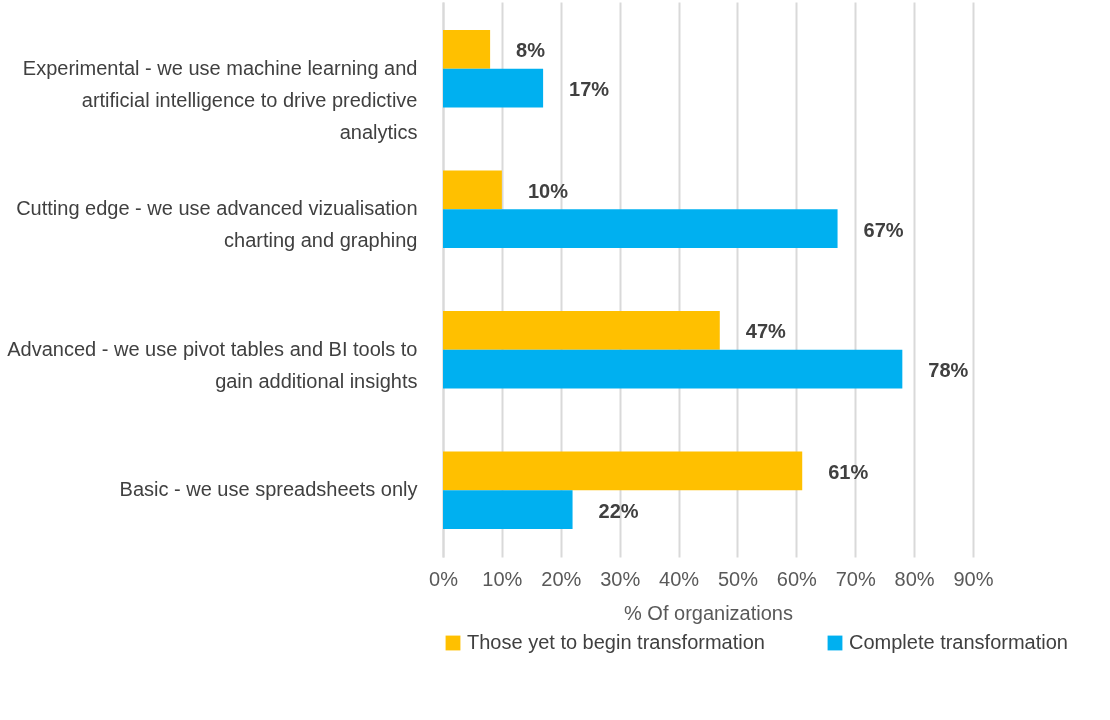  I want to click on x-tick-label: 80%, so click(914, 578).